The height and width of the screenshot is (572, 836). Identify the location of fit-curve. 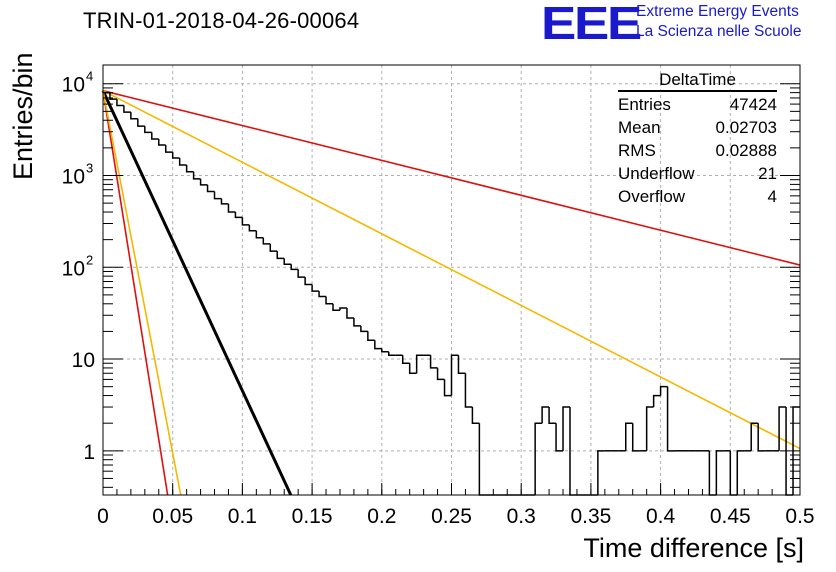
(142, 293).